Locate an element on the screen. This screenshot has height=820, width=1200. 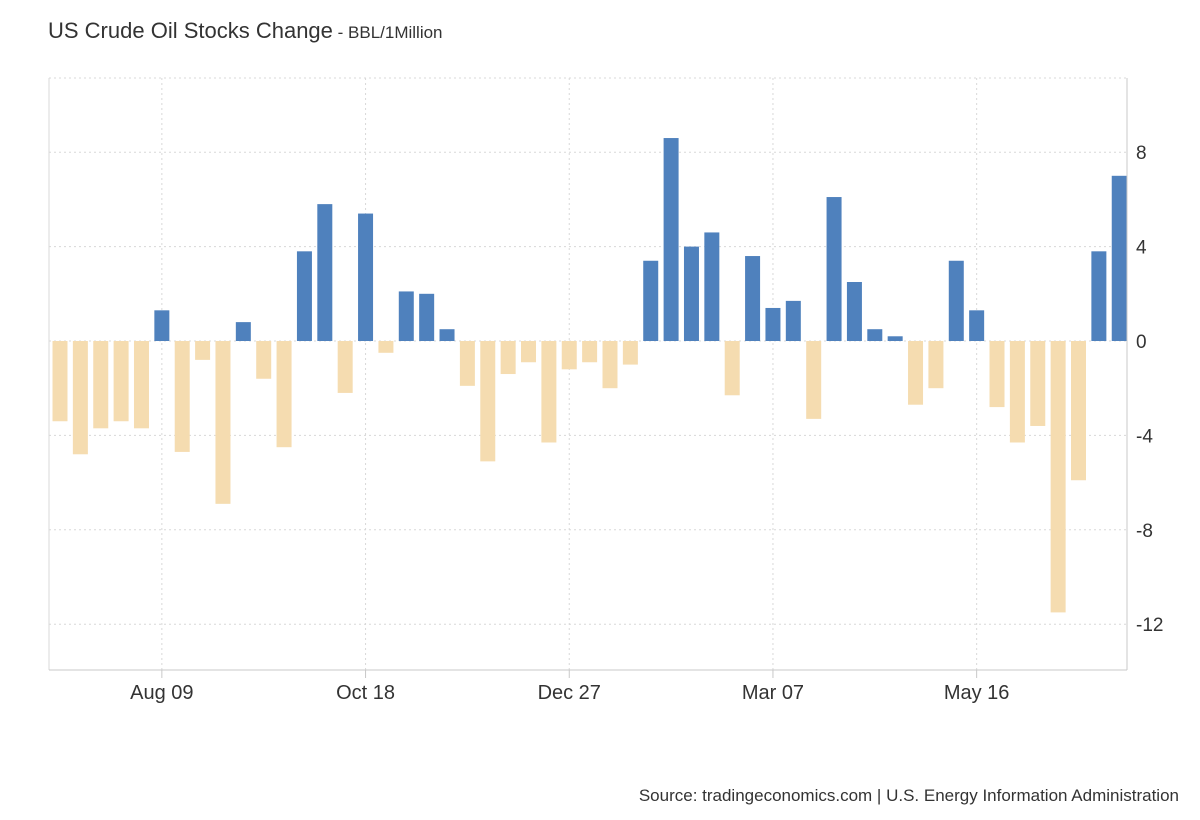
y-tick-label: -4 is located at coordinates (1144, 436).